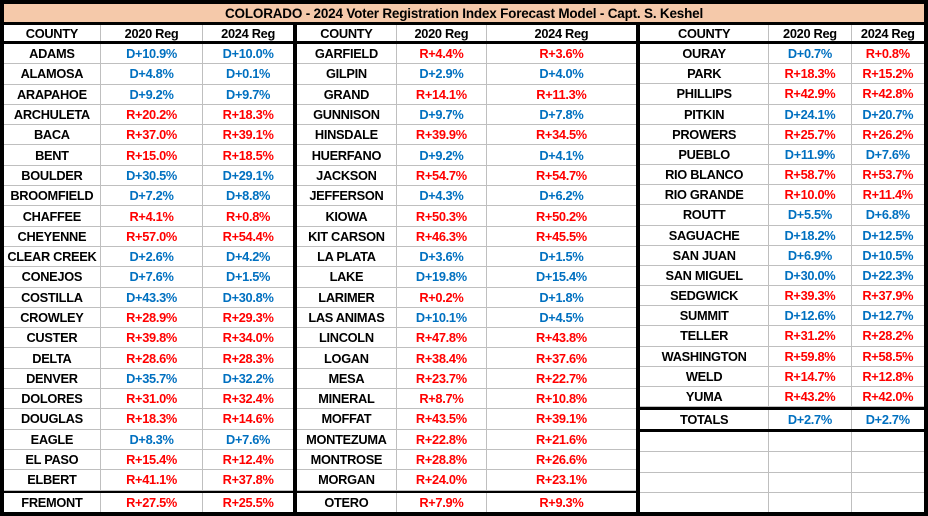  I want to click on county-cell: KIOWA, so click(347, 216).